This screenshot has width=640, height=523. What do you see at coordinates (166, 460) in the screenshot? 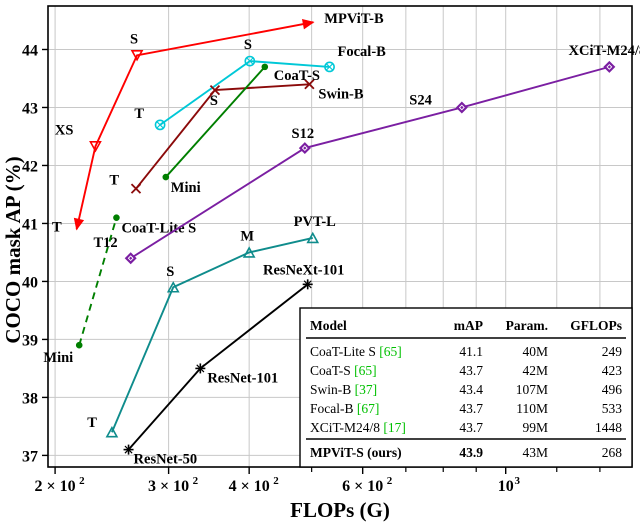
I see `point-label: ResNet-50` at bounding box center [166, 460].